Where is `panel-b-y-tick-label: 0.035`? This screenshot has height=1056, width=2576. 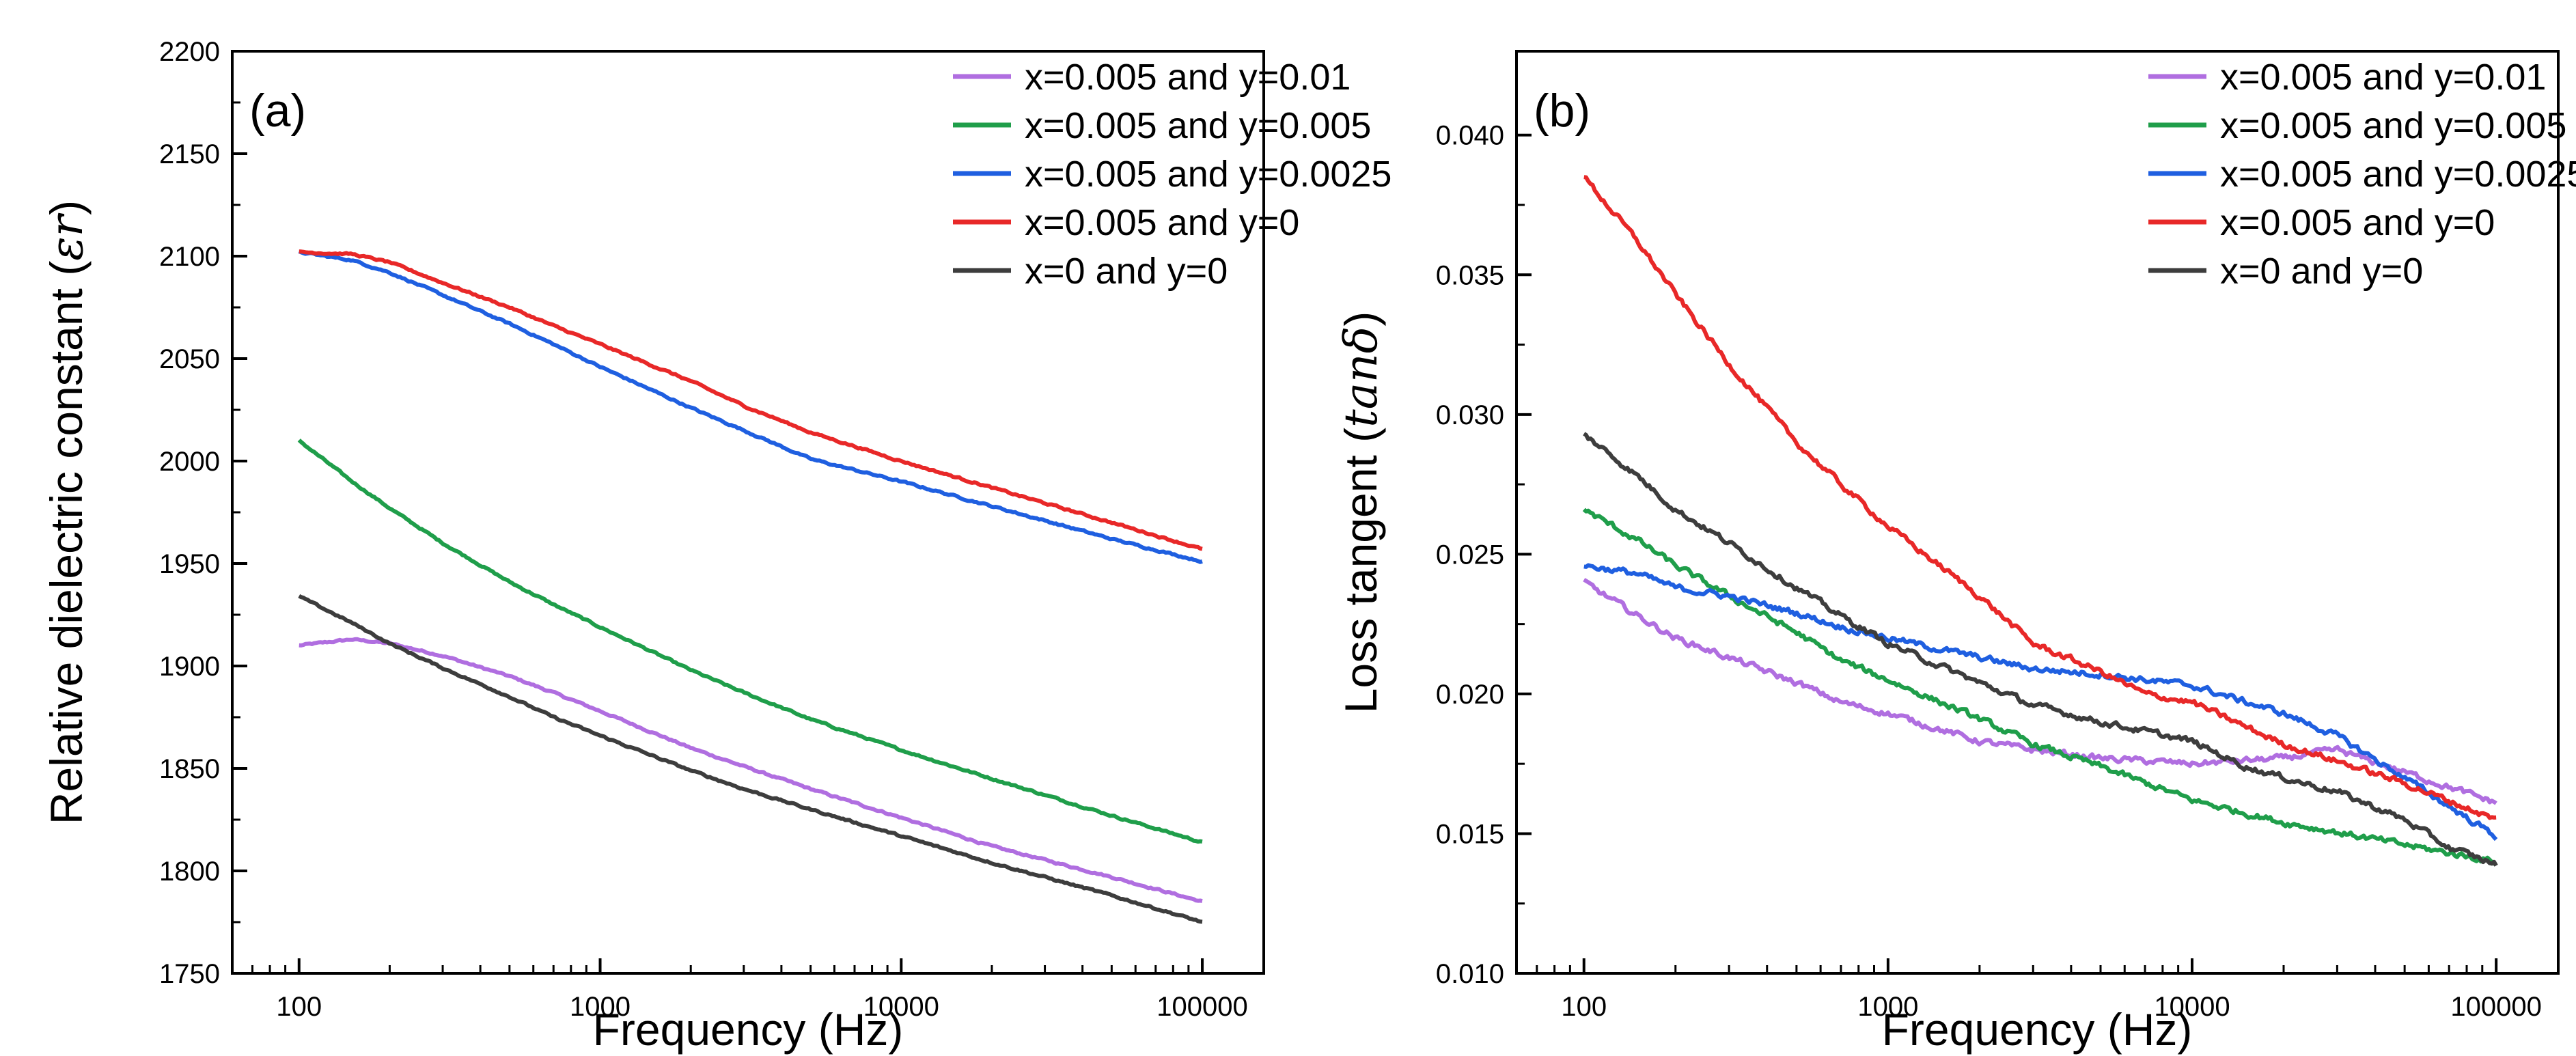
panel-b-y-tick-label: 0.035 is located at coordinates (1470, 275).